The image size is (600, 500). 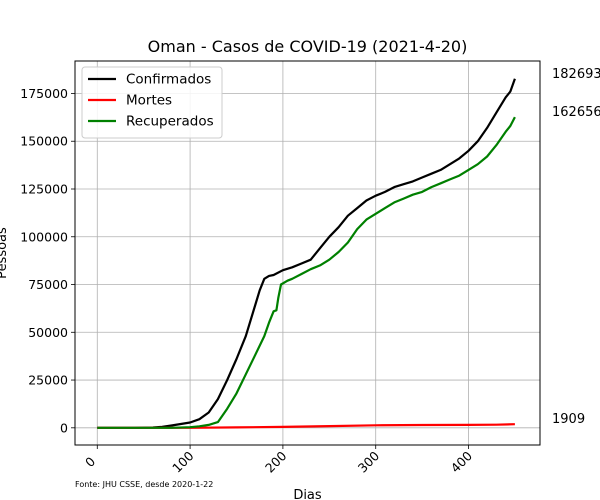 What do you see at coordinates (48, 332) in the screenshot?
I see `y-tick-label: 50000` at bounding box center [48, 332].